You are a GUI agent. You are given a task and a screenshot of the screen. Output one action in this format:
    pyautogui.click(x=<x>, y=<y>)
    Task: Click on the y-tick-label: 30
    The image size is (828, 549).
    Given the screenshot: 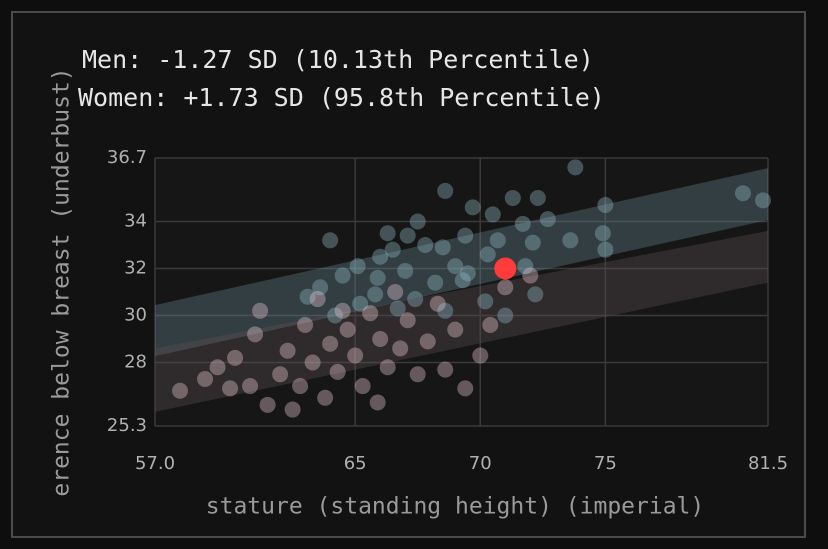 What is the action you would take?
    pyautogui.click(x=135, y=315)
    